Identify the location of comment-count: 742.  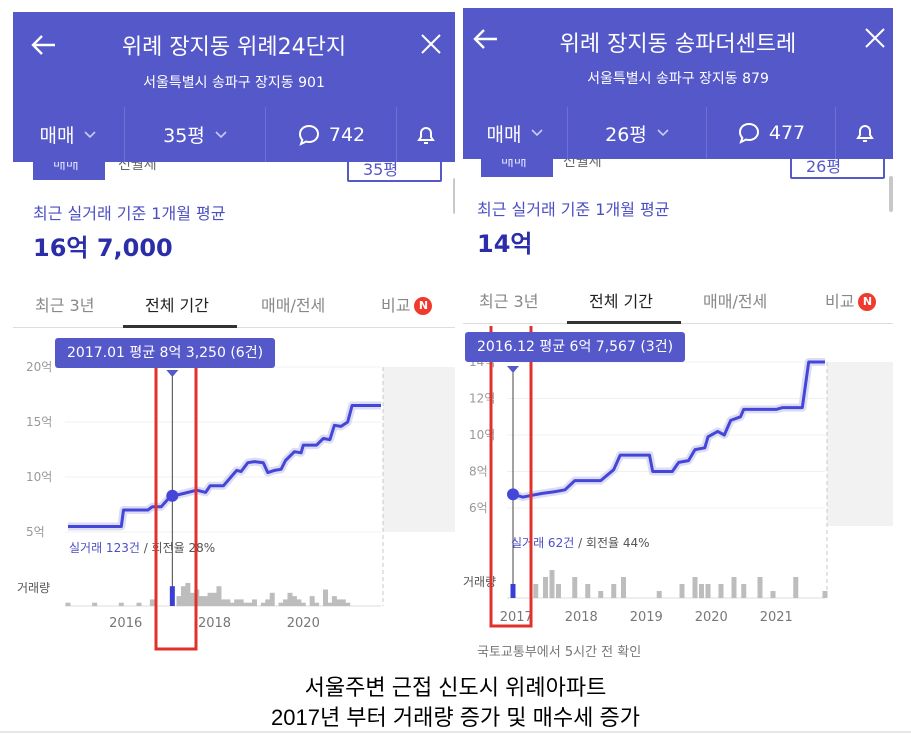
(347, 134).